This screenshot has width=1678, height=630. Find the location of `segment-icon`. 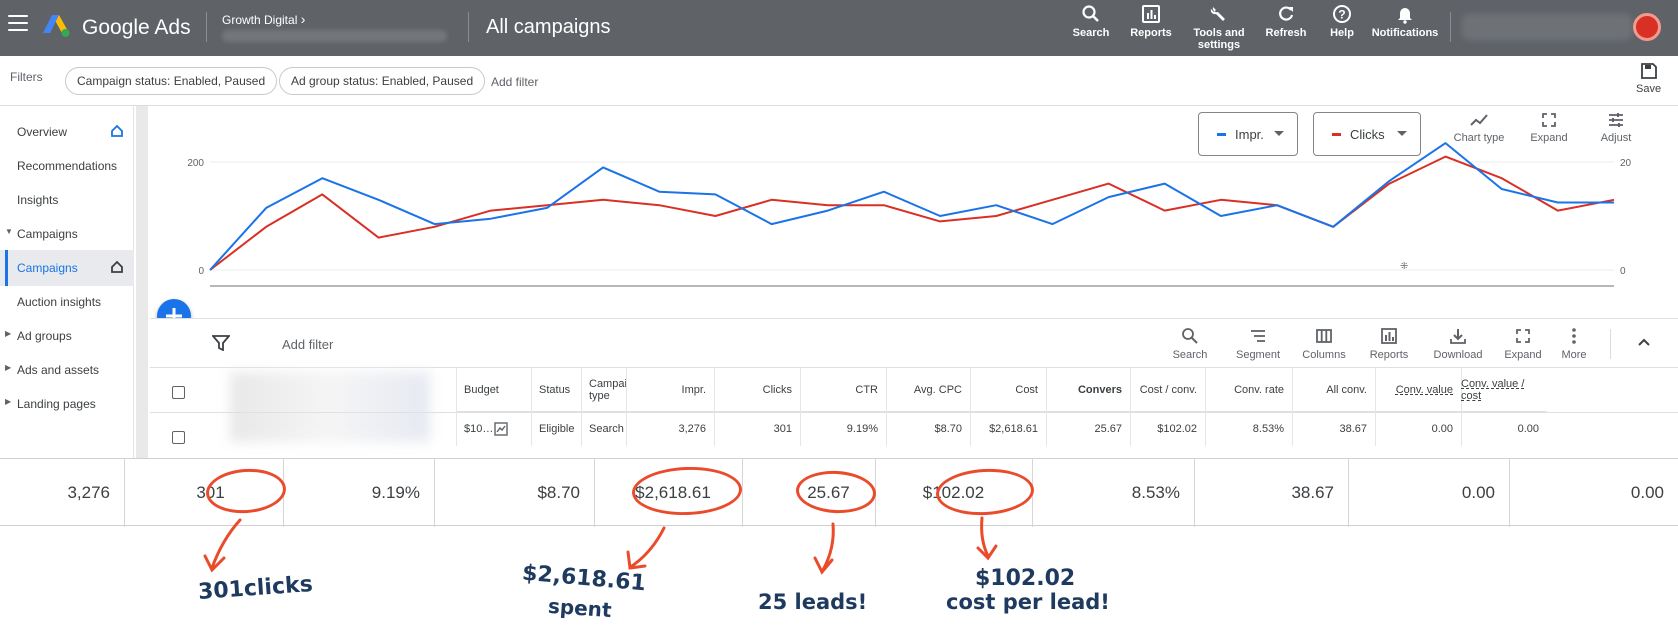

segment-icon is located at coordinates (1258, 336).